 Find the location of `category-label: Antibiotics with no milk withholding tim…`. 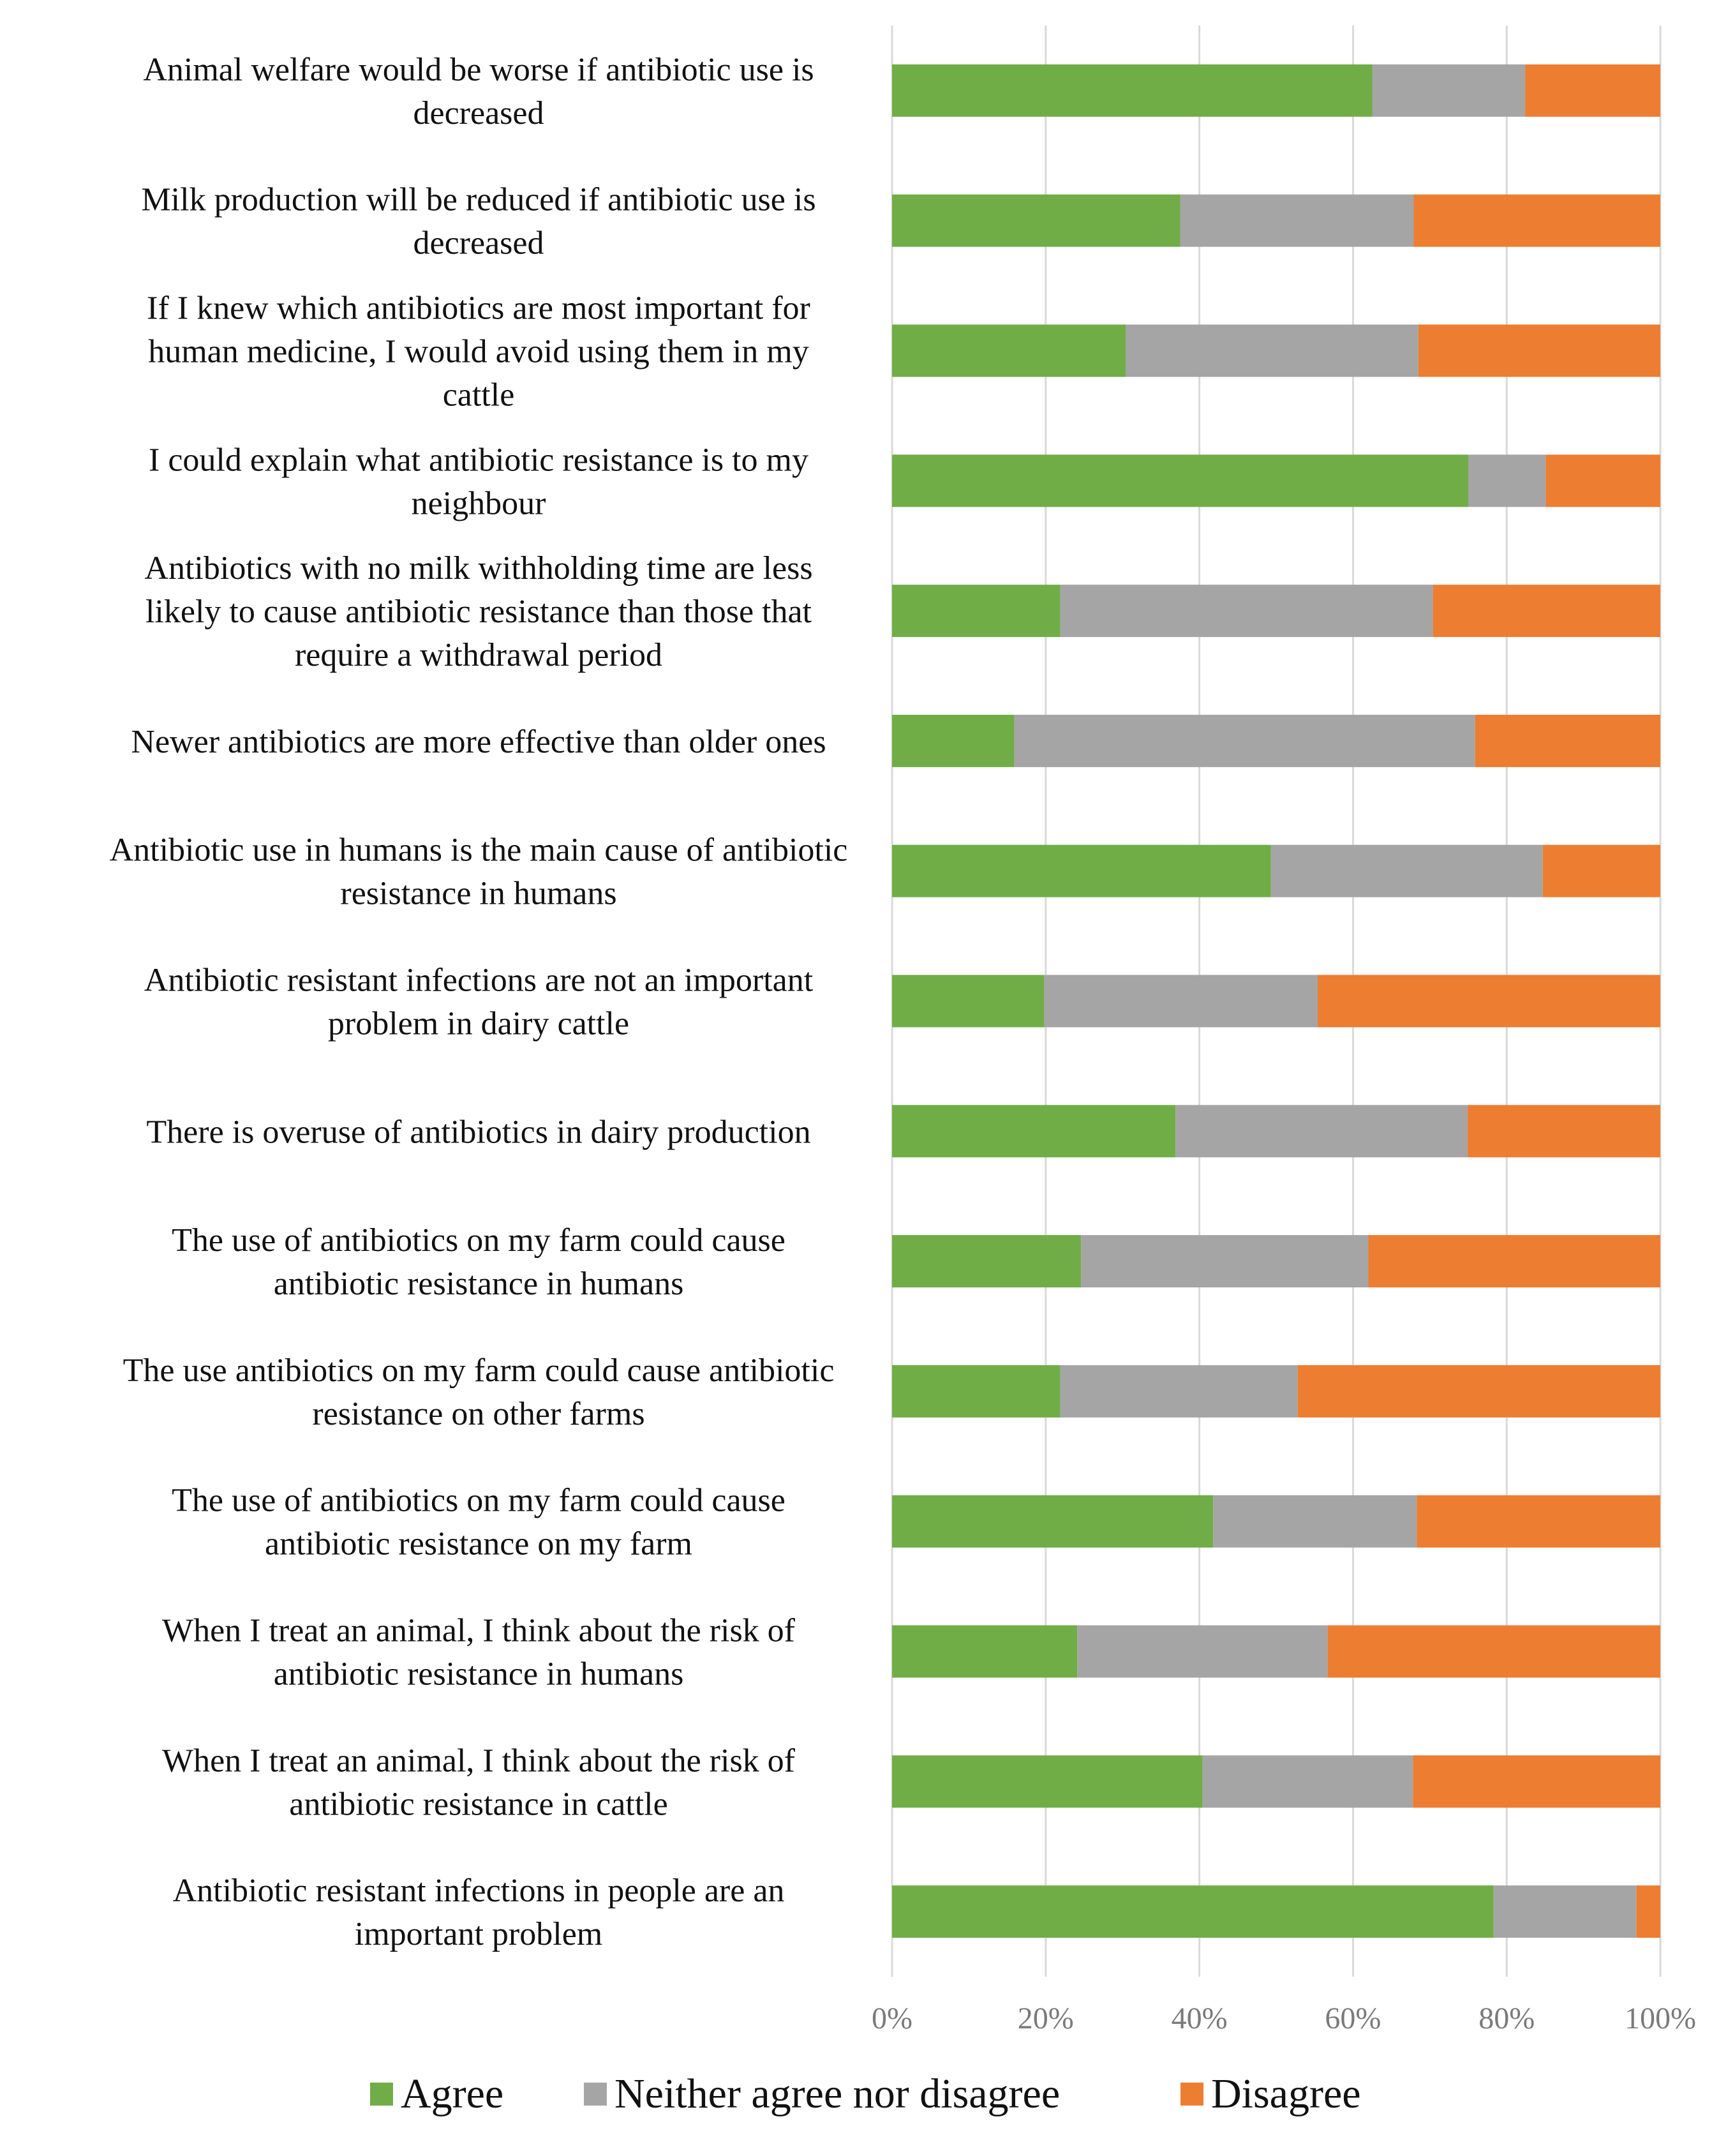

category-label: Antibiotics with no milk withholding tim… is located at coordinates (478, 611).